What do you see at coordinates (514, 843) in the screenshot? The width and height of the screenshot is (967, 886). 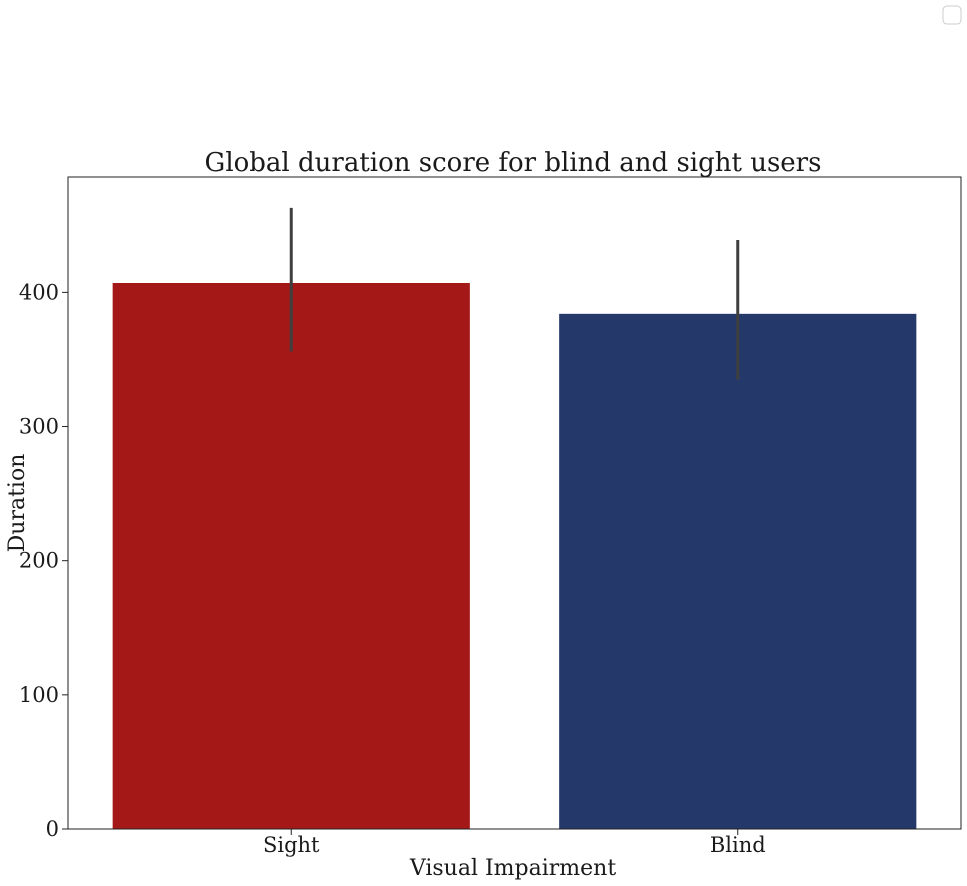 I see `x-axis-ticks: Sight Blind` at bounding box center [514, 843].